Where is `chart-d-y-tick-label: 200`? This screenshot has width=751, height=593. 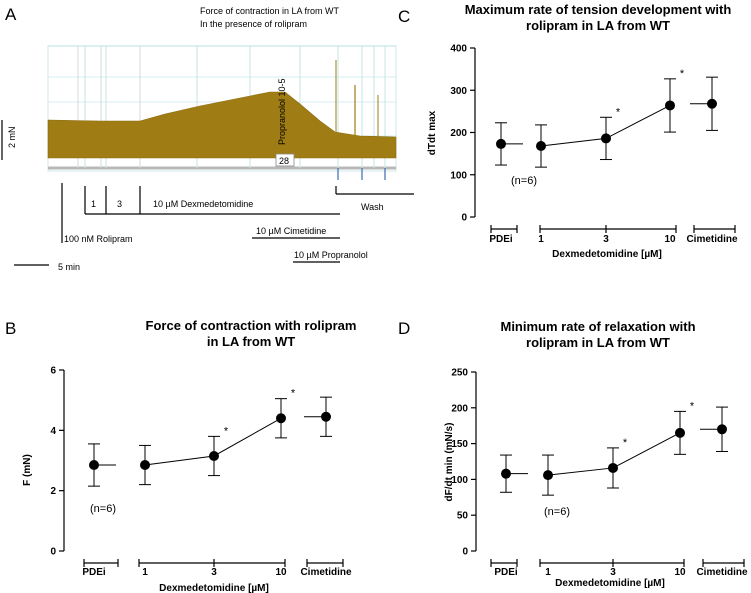
chart-d-y-tick-label: 200 is located at coordinates (459, 408).